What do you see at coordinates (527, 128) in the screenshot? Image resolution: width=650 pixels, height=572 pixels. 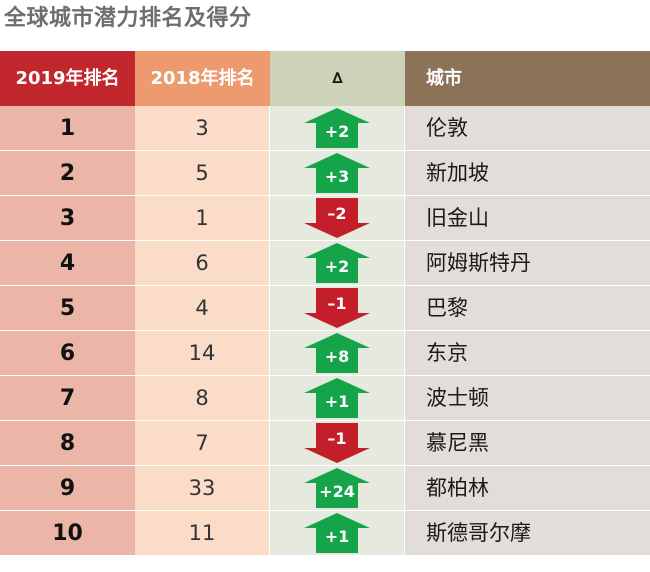 I see `city-cell: 伦敦` at bounding box center [527, 128].